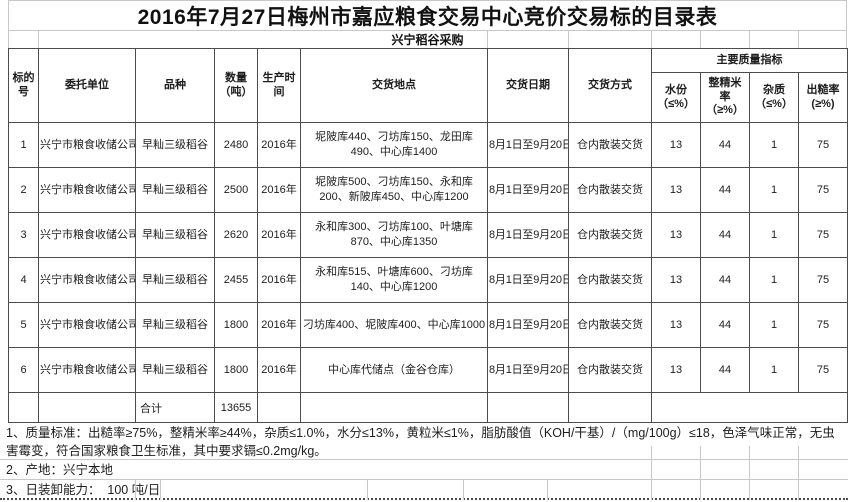 Image resolution: width=848 pixels, height=502 pixels. Describe the element at coordinates (175, 407) in the screenshot. I see `total-label: 合计` at that location.